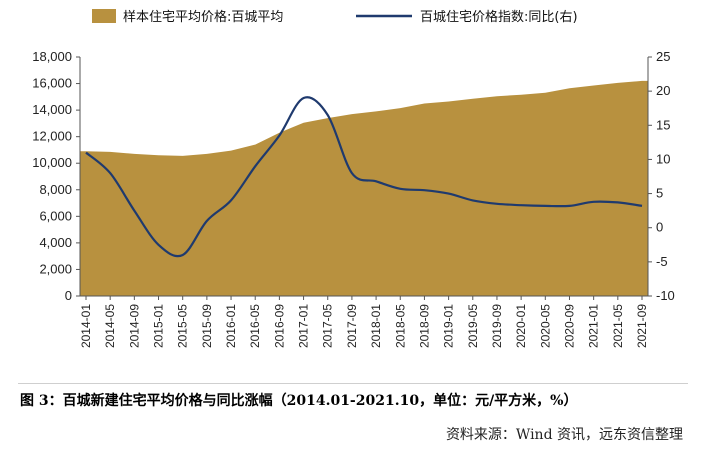  Describe the element at coordinates (665, 295) in the screenshot. I see `right-tick-label: -10` at that location.